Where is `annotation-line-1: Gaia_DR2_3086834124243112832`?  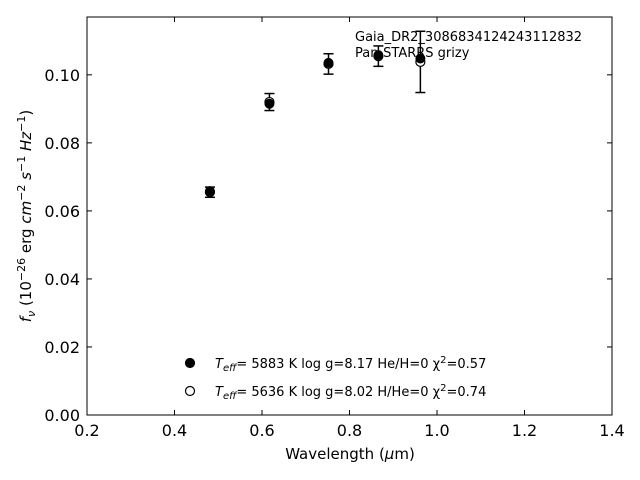 annotation-line-1: Gaia_DR2_3086834124243112832 is located at coordinates (468, 37).